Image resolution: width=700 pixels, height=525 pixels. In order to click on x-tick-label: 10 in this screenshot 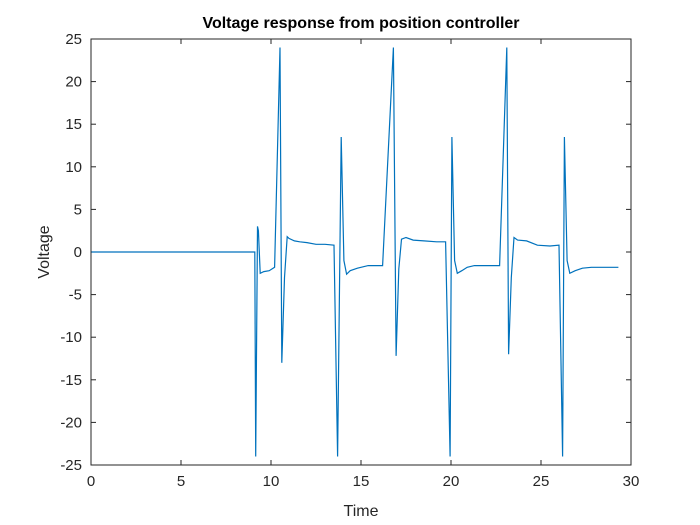, I will do `click(271, 481)`.